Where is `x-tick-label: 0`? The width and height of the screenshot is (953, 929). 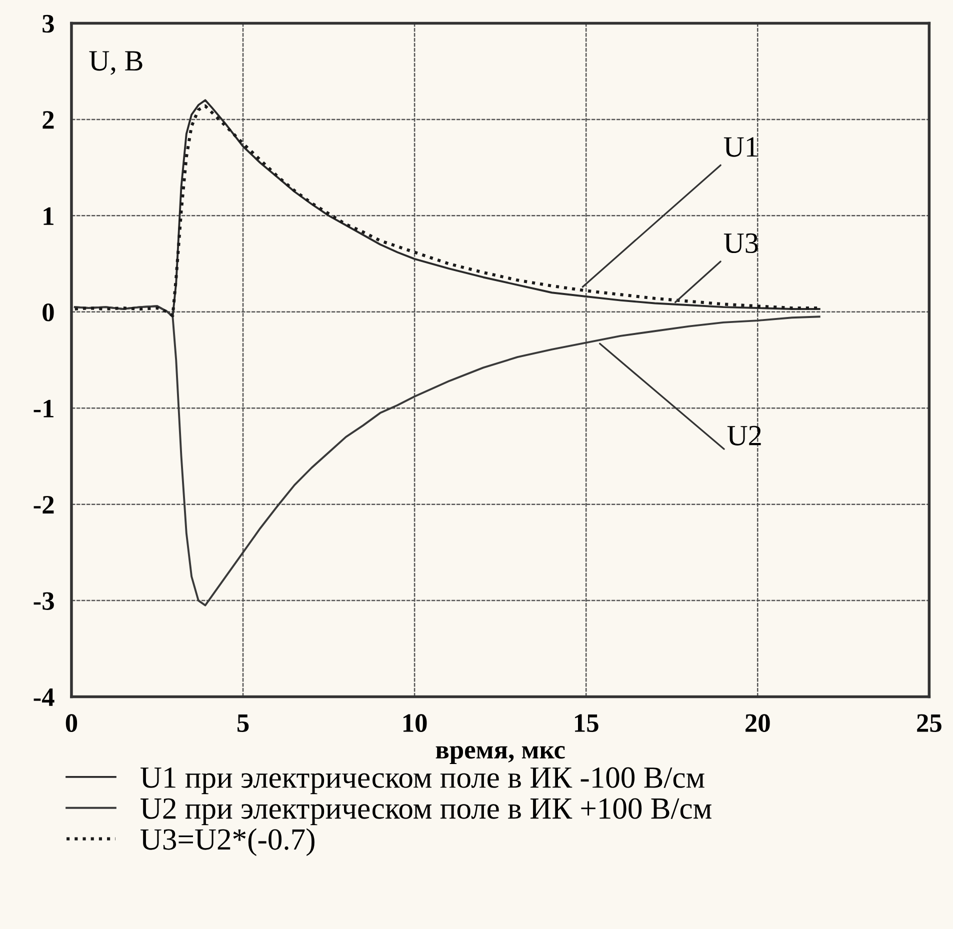
x-tick-label: 0 is located at coordinates (72, 723).